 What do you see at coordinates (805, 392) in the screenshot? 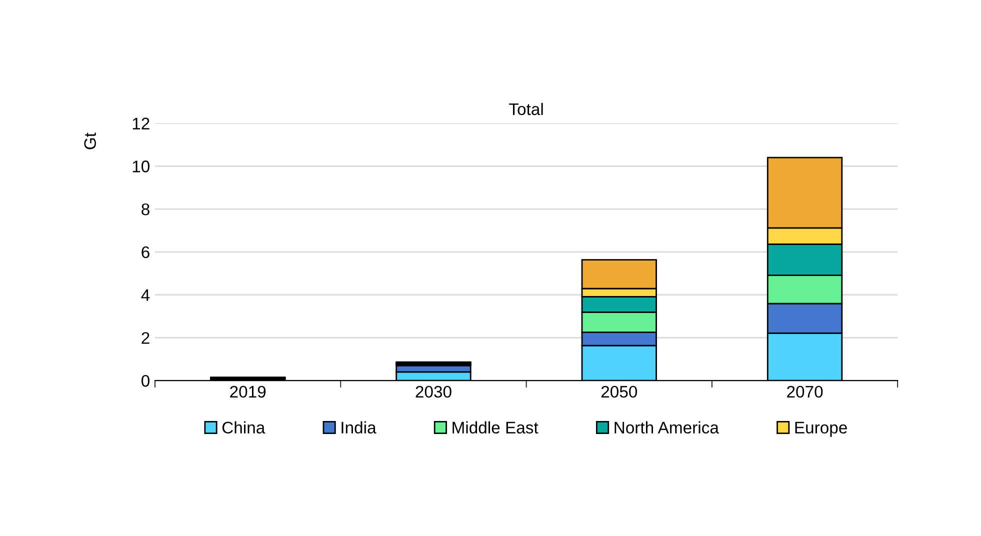
I see `x-tick-label: 2070` at bounding box center [805, 392].